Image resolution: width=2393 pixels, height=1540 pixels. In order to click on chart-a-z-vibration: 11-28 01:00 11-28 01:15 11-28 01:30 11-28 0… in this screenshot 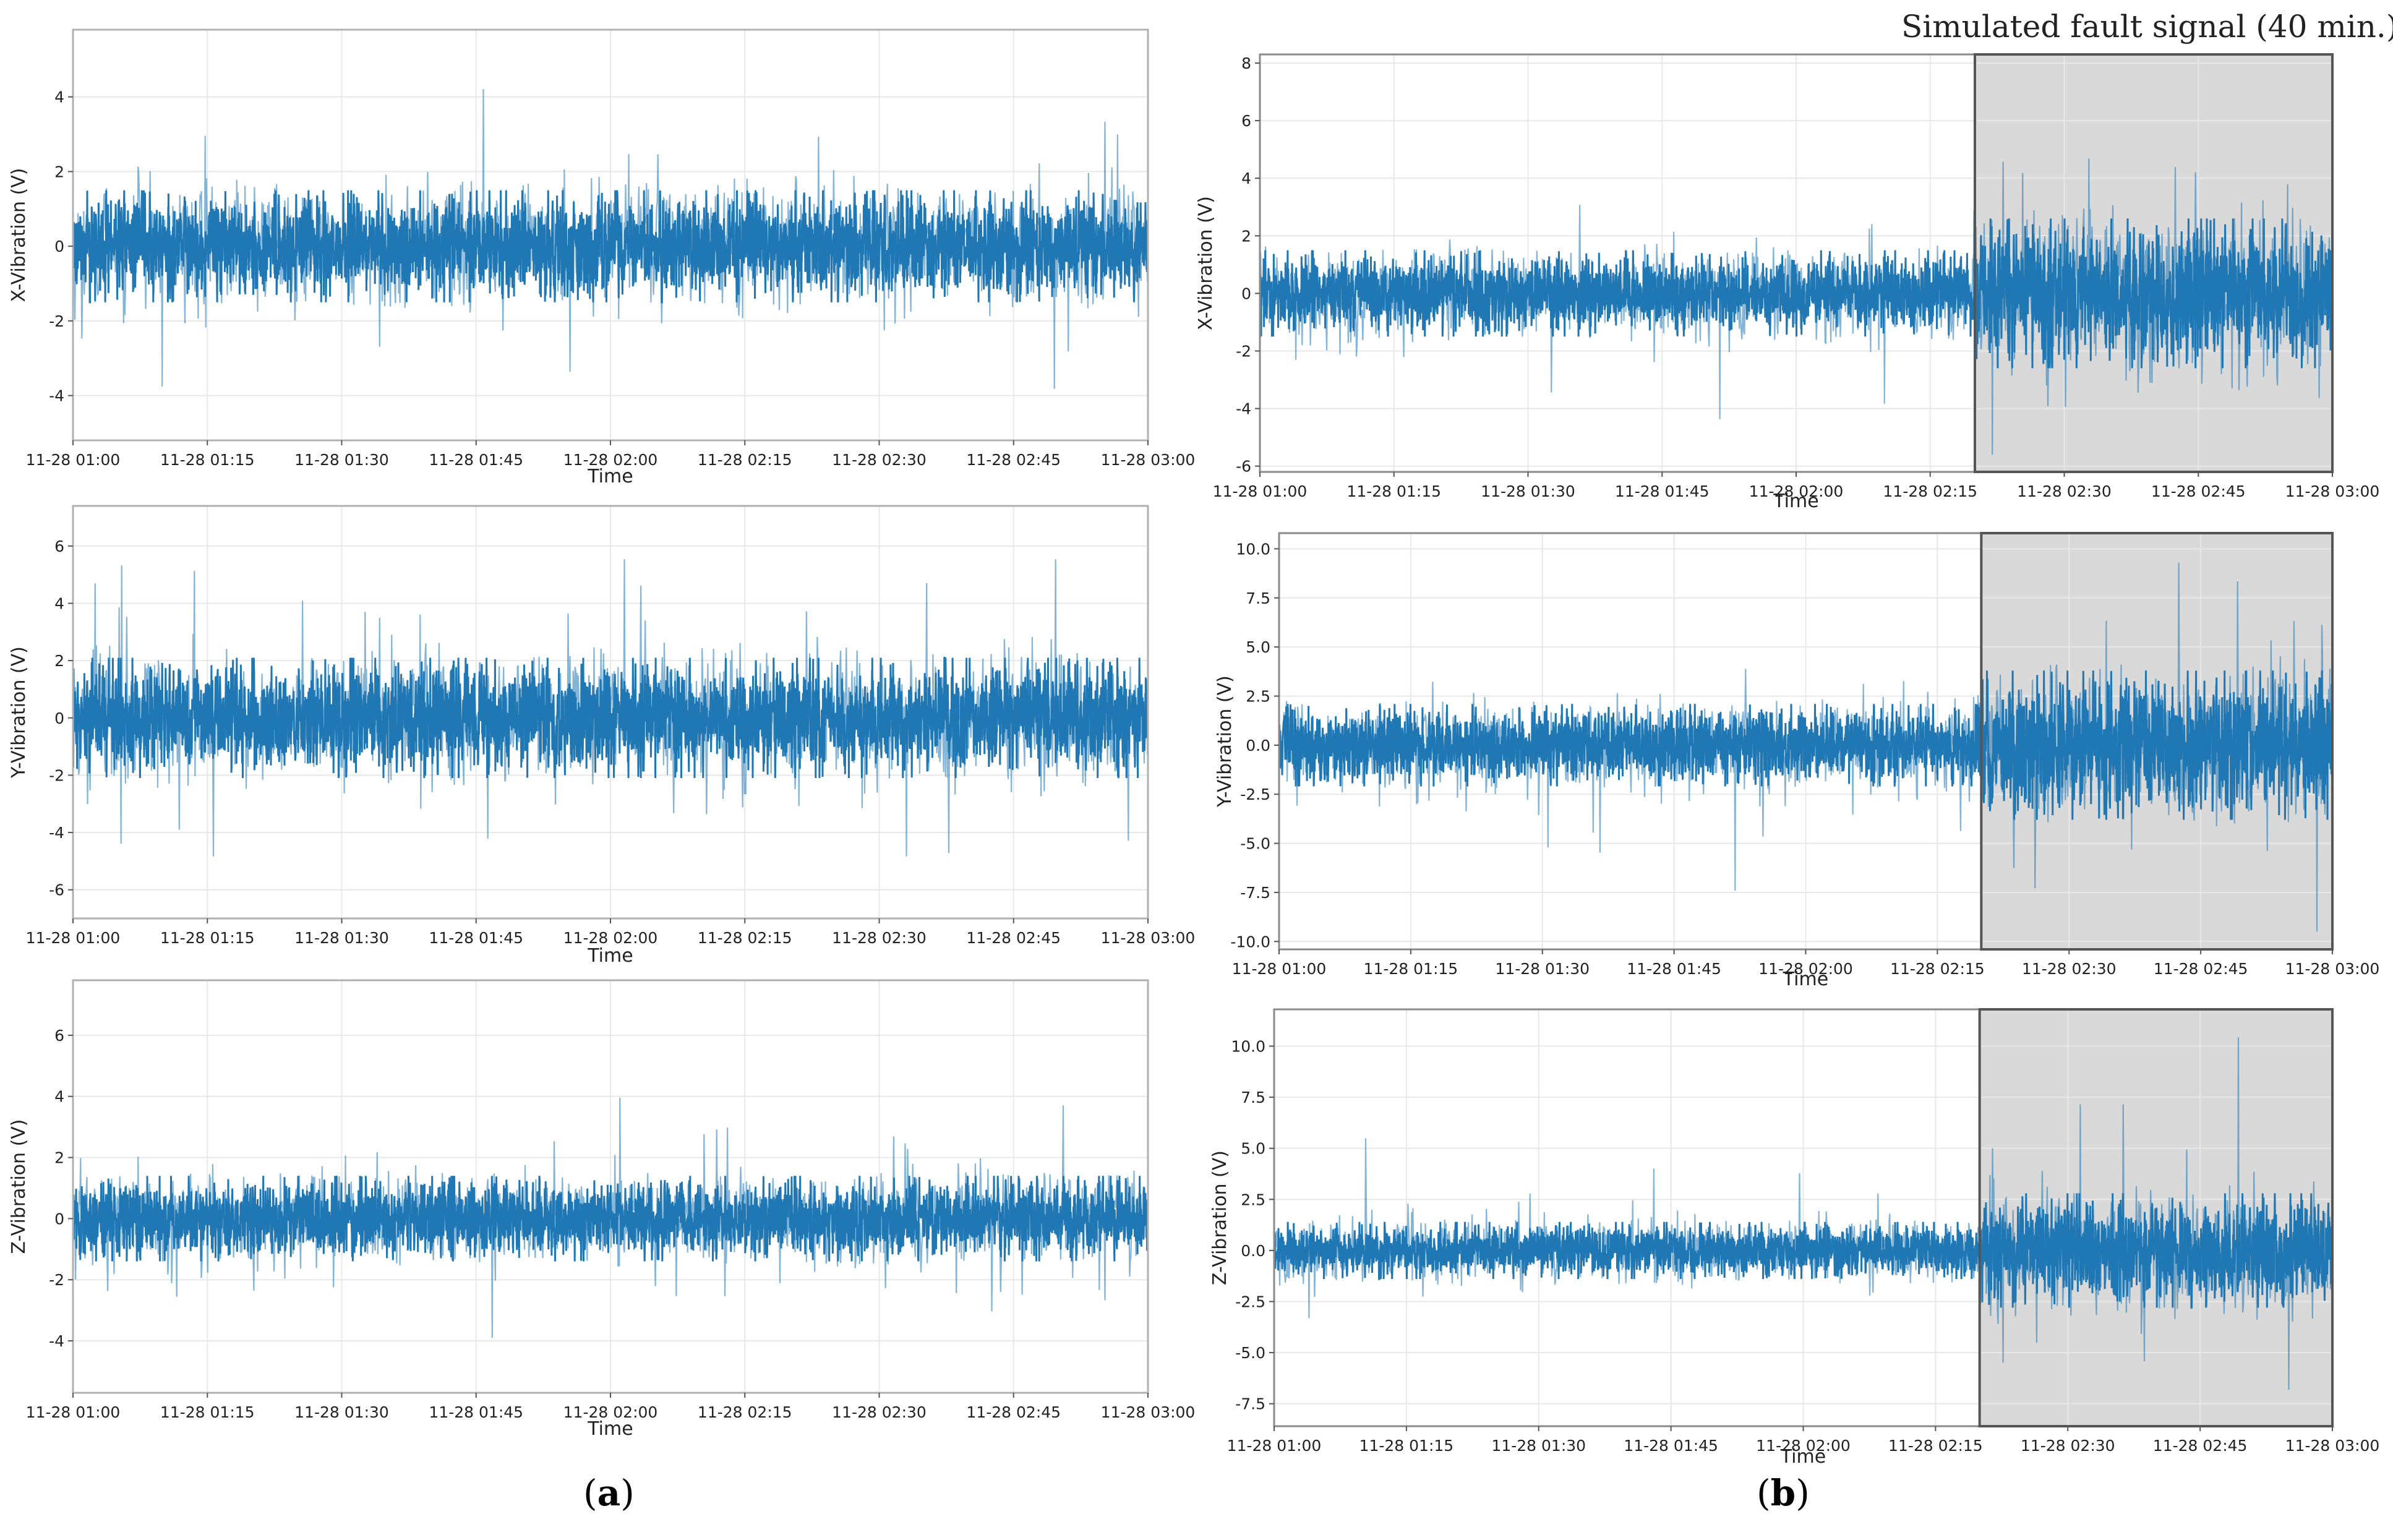, I will do `click(602, 1209)`.